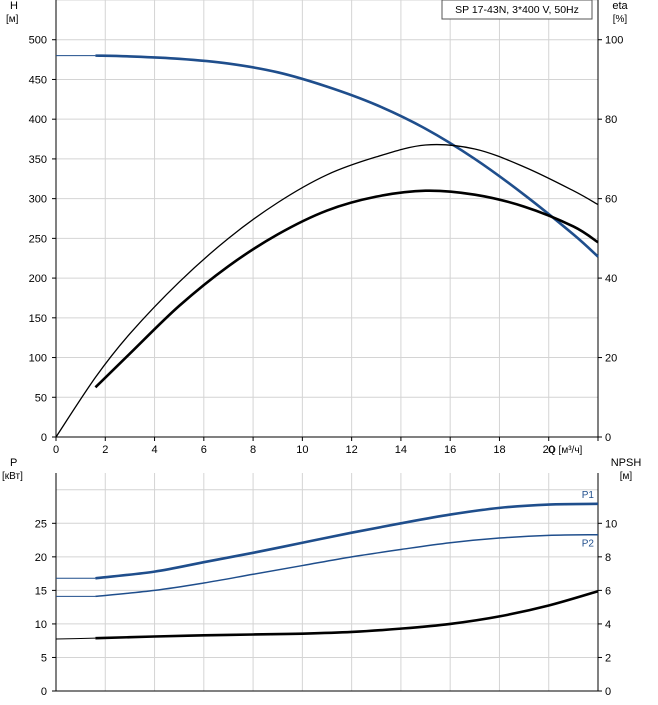  What do you see at coordinates (38, 80) in the screenshot?
I see `top-y-tick-label: 450` at bounding box center [38, 80].